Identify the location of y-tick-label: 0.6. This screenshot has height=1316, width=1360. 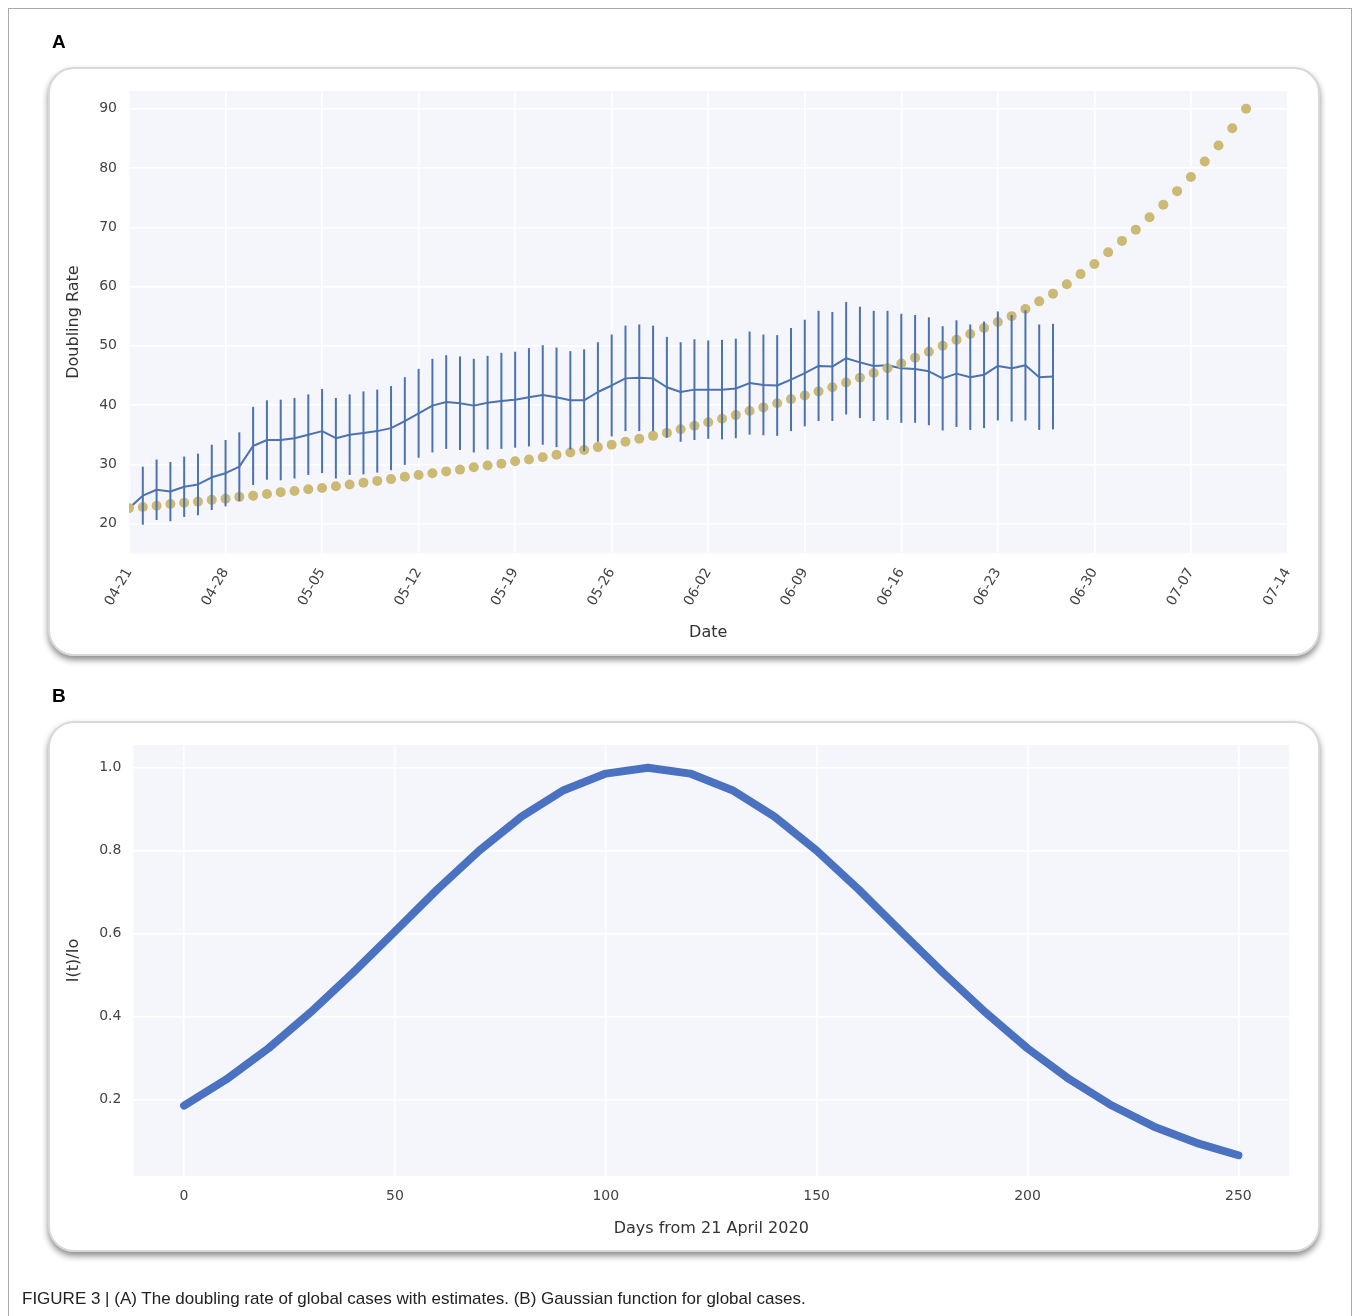
(110, 932).